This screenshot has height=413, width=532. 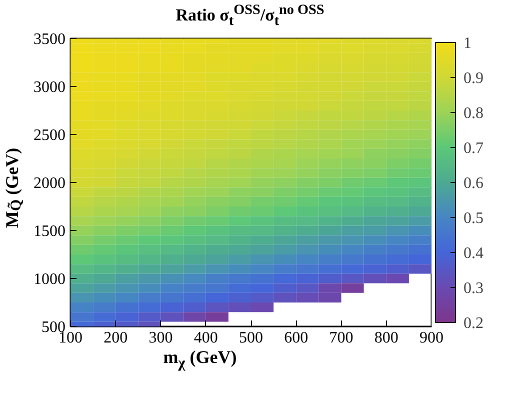 What do you see at coordinates (116, 338) in the screenshot?
I see `x-tick-label: 200` at bounding box center [116, 338].